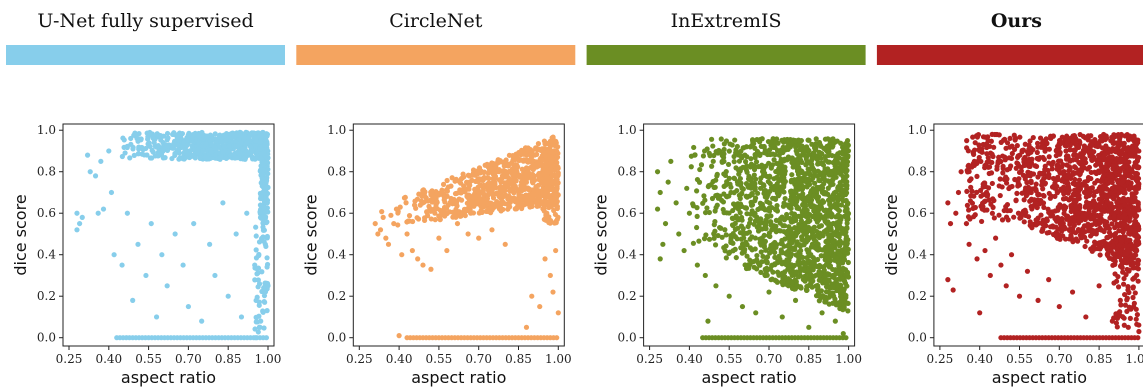 The width and height of the screenshot is (1143, 387). Describe the element at coordinates (848, 359) in the screenshot. I see `x-tick-label: 1.00` at that location.